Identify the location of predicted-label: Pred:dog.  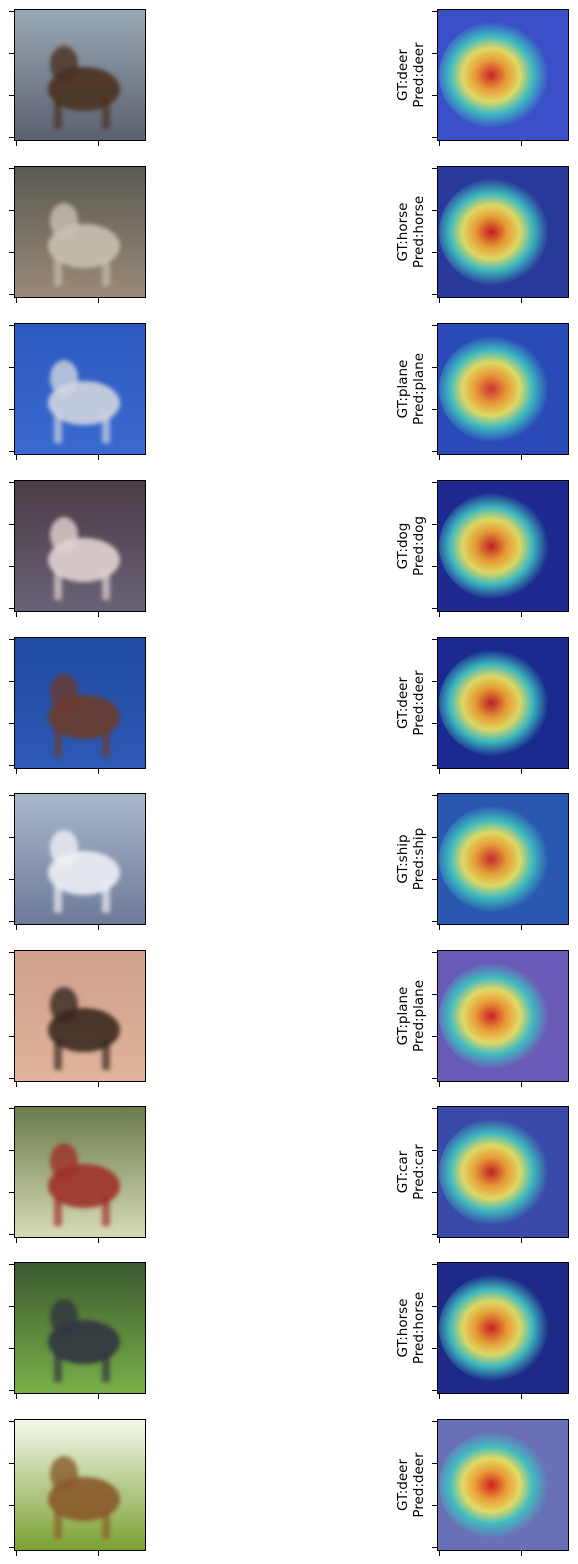
(419, 546).